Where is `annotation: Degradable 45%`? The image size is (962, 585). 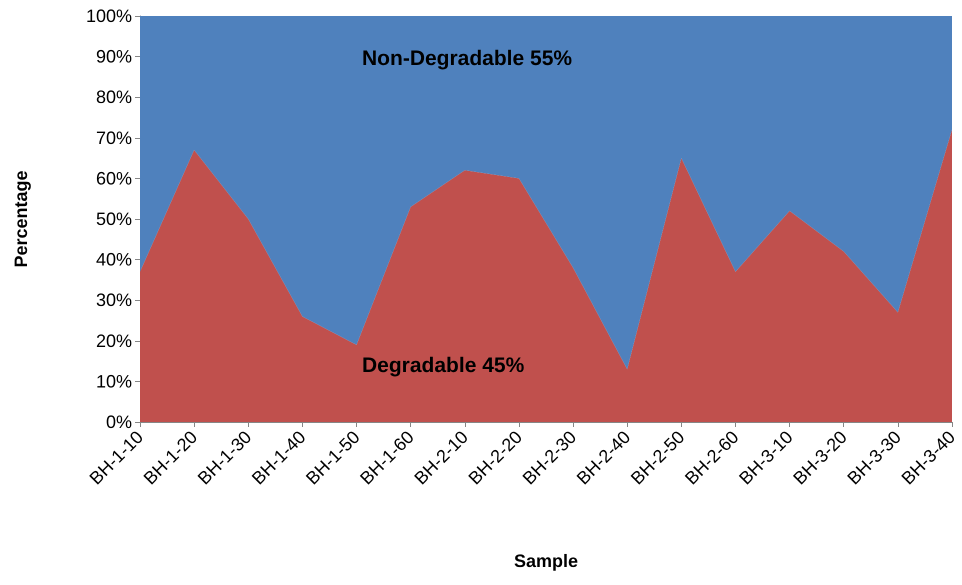
annotation: Degradable 45% is located at coordinates (443, 365).